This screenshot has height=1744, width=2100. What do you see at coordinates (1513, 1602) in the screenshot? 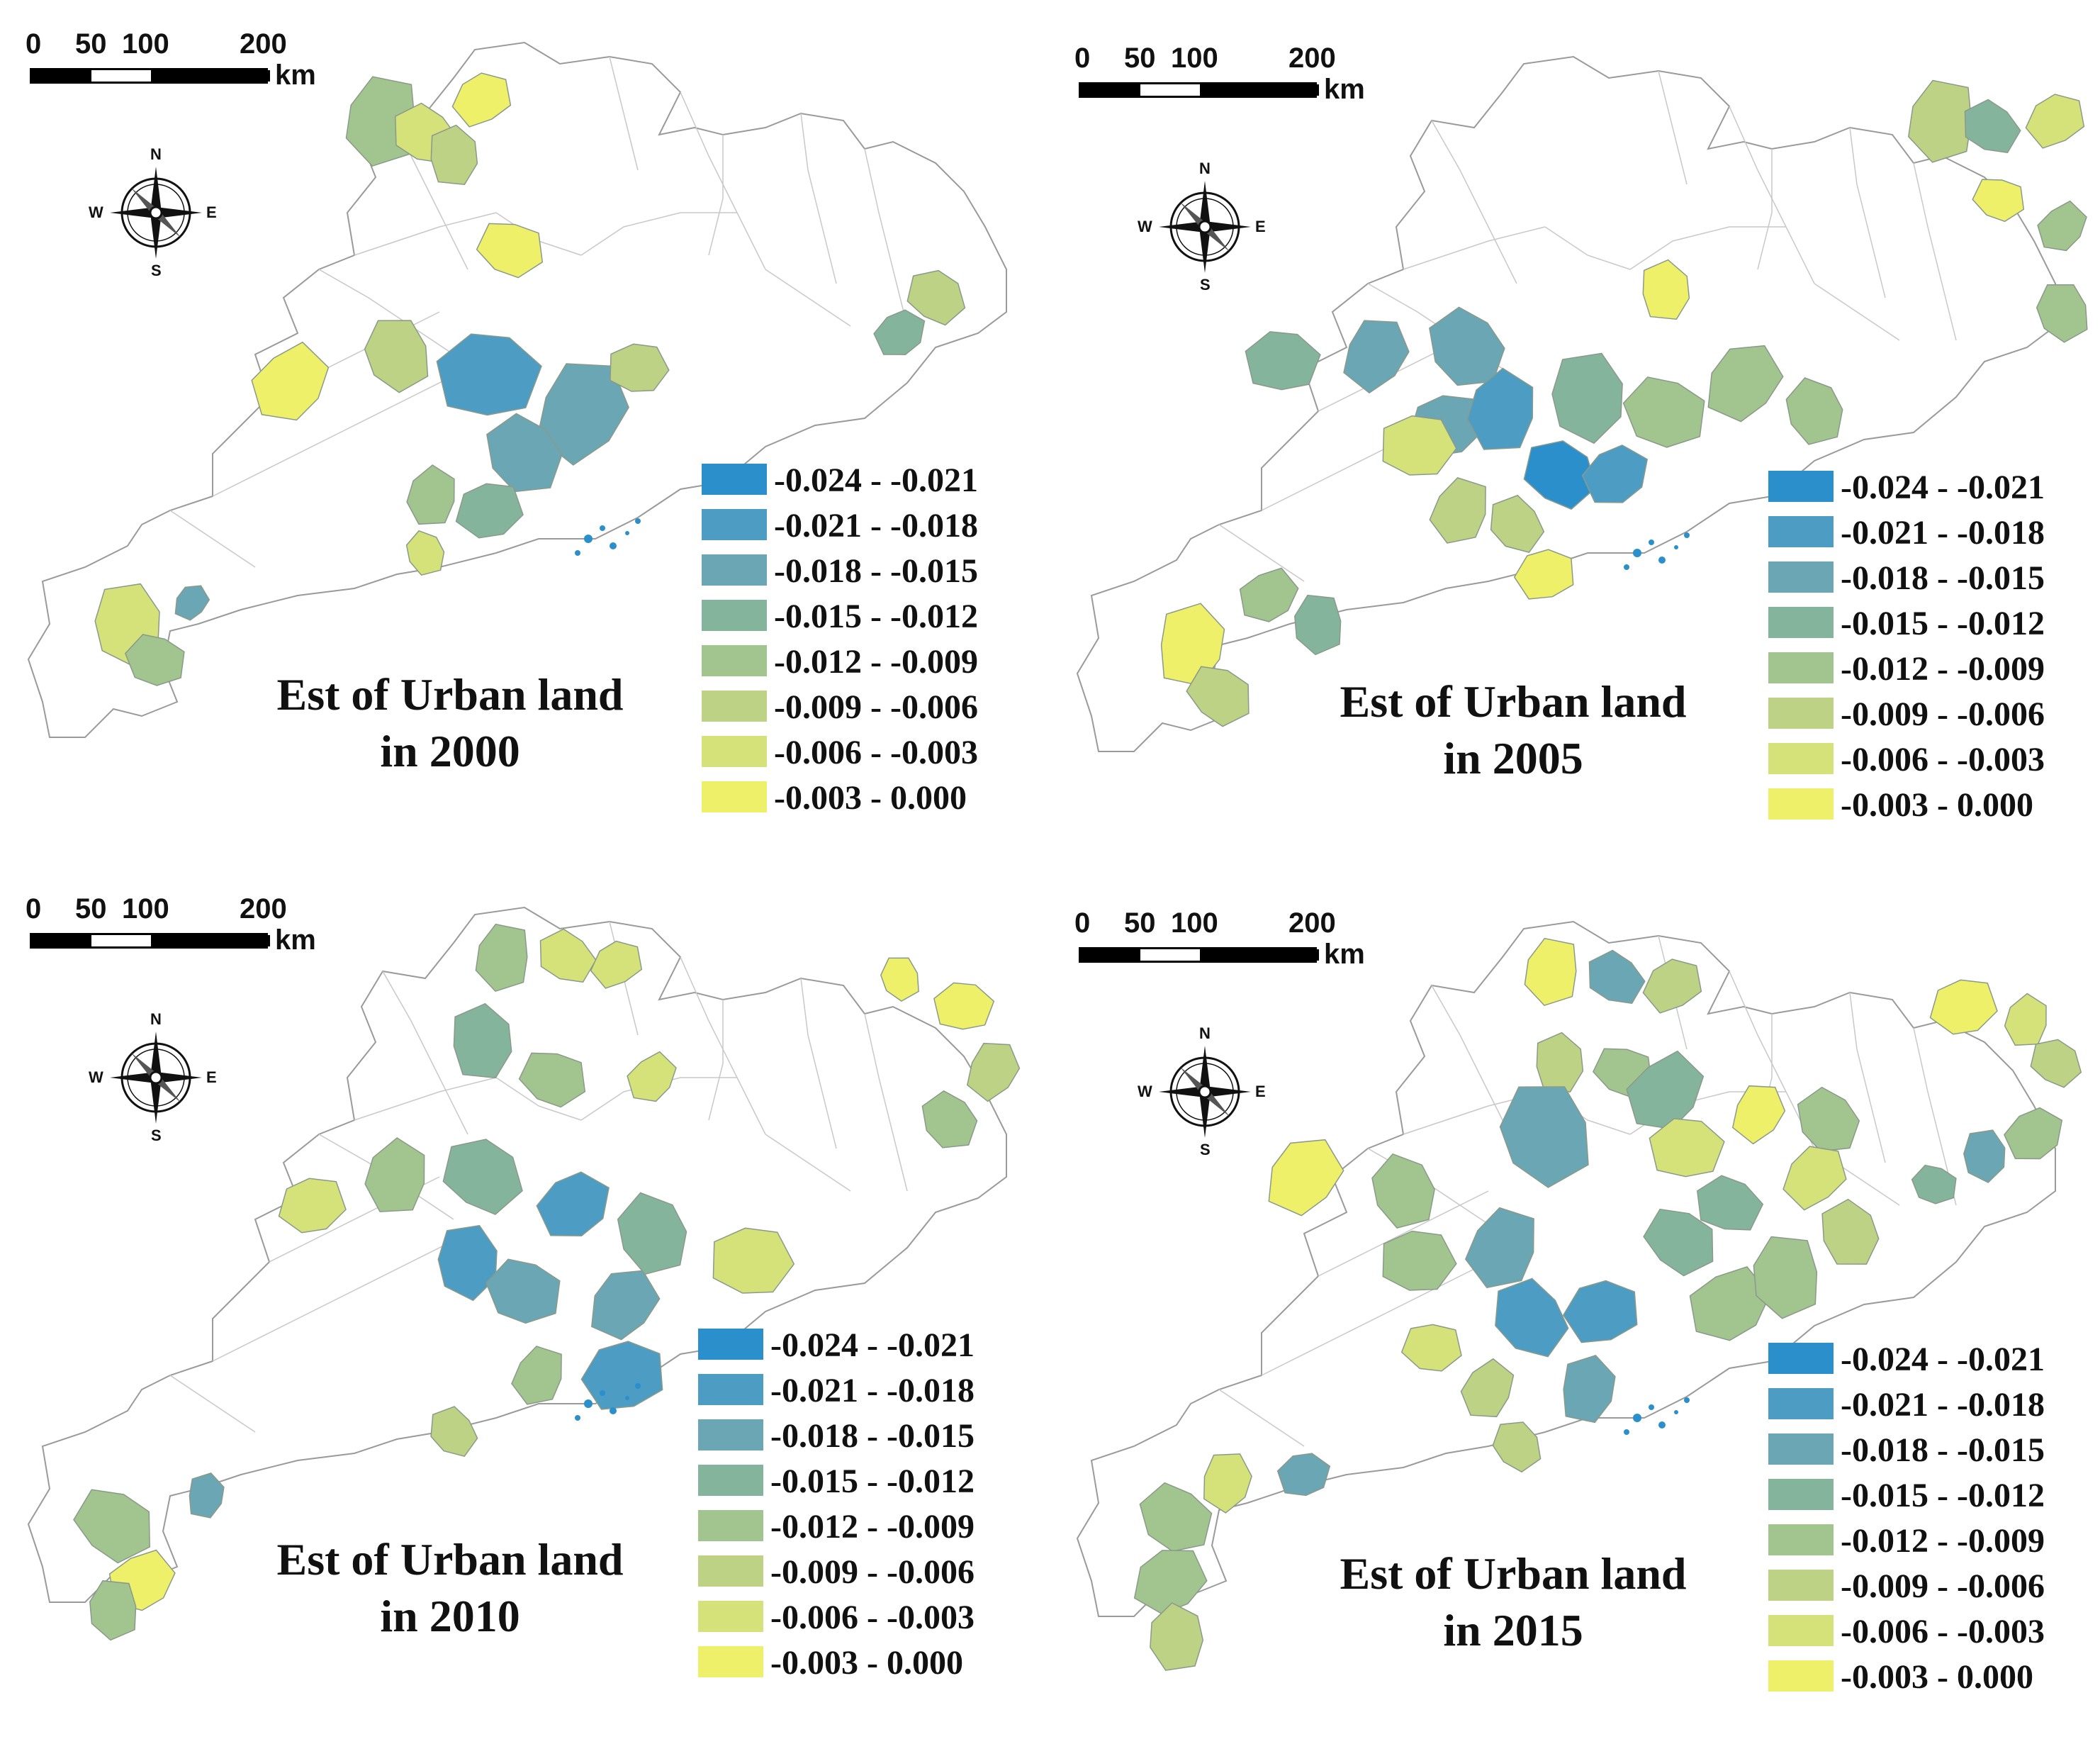
I see `map-title: Est of Urban land in 2015` at bounding box center [1513, 1602].